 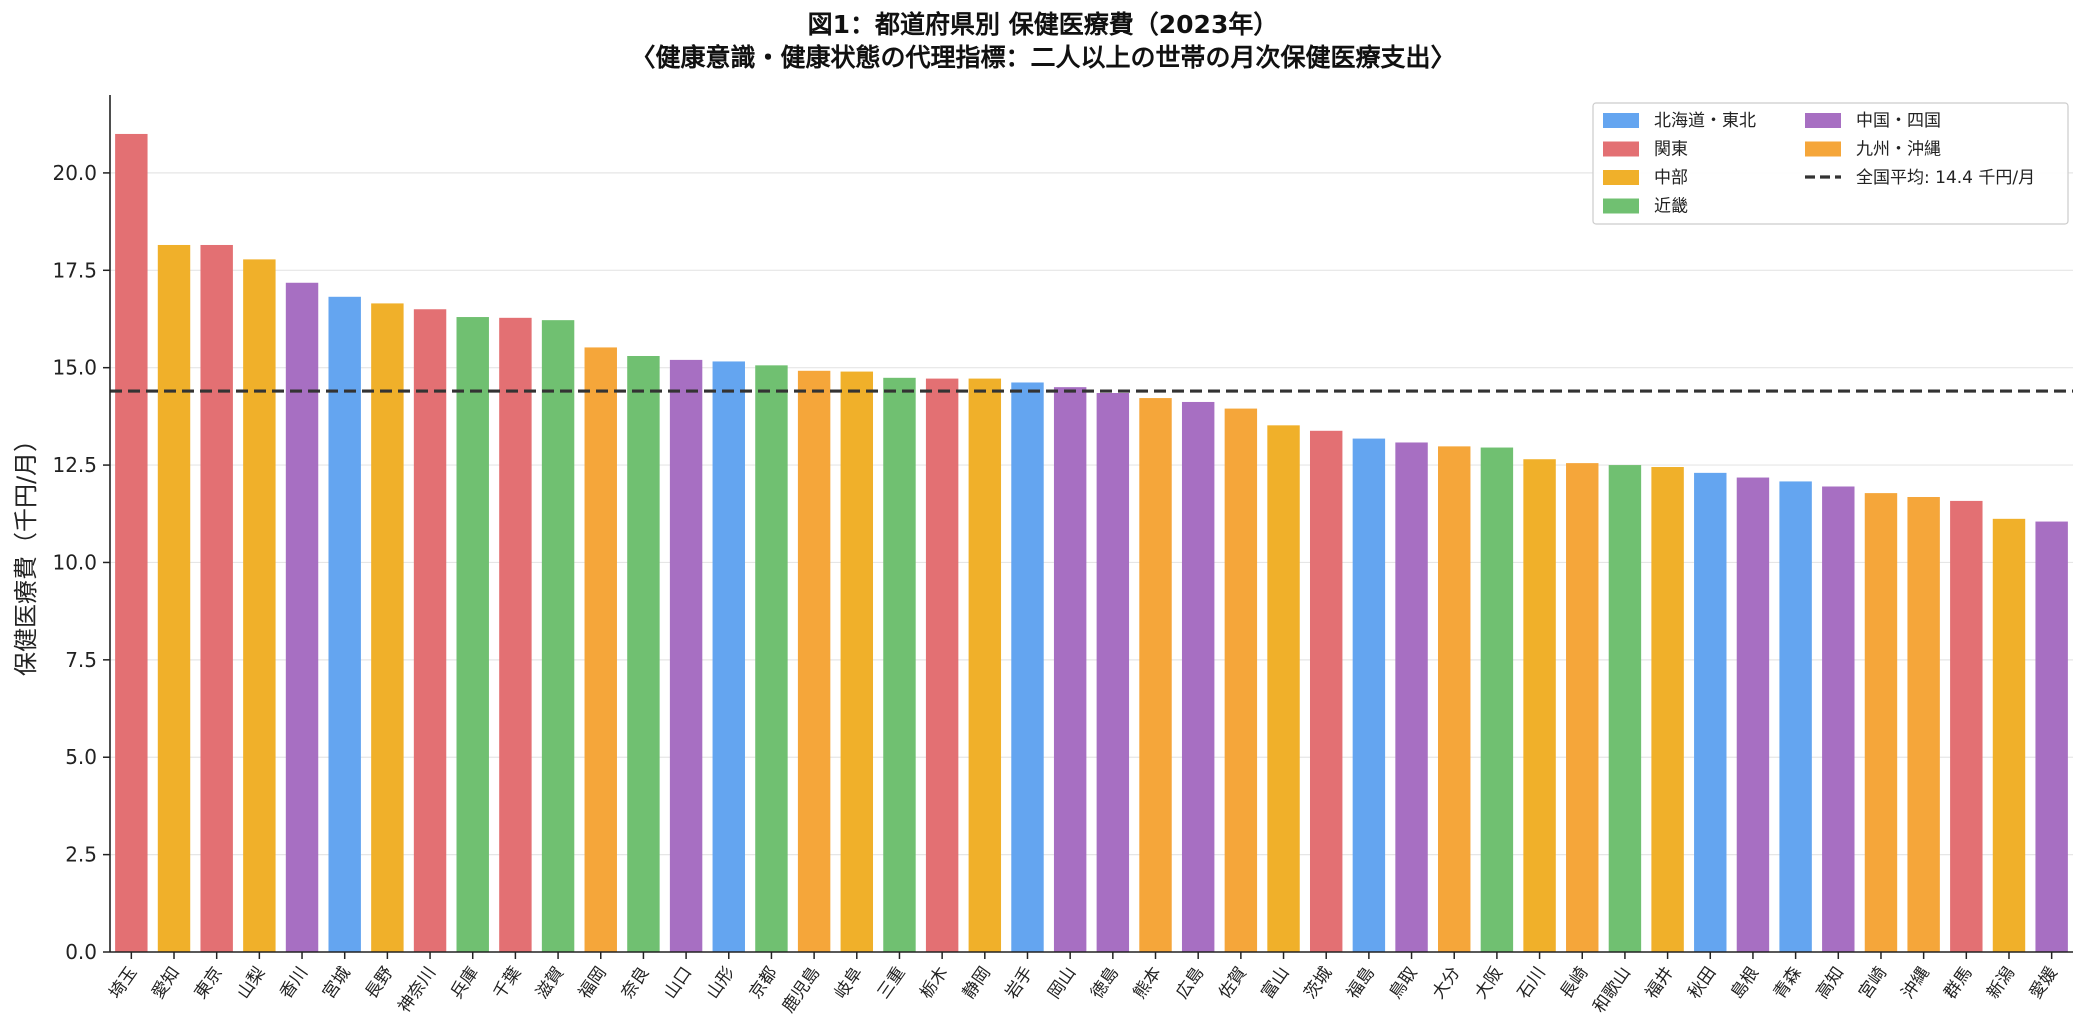 What do you see at coordinates (1945, 178) in the screenshot?
I see `legend-label: 全国平均: 14.4 千円/月` at bounding box center [1945, 178].